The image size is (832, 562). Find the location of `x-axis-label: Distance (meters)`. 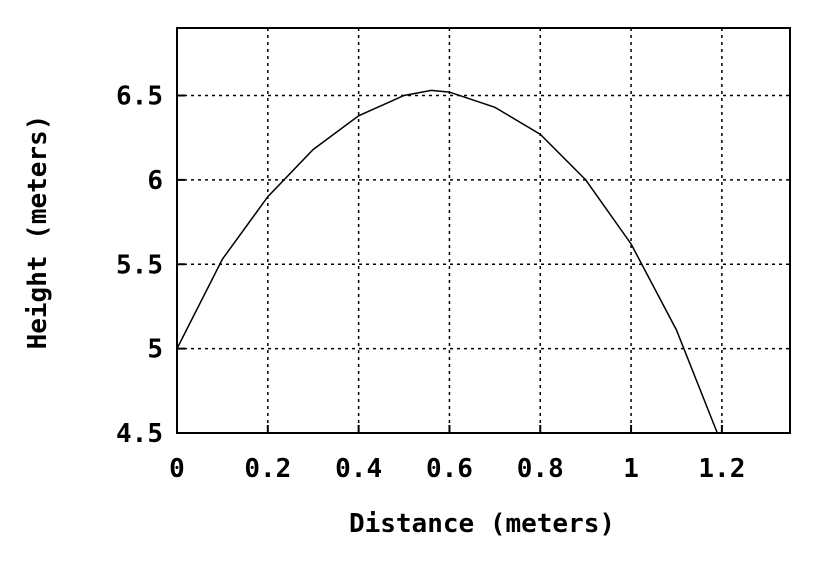

x-axis-label: Distance (meters) is located at coordinates (482, 524).